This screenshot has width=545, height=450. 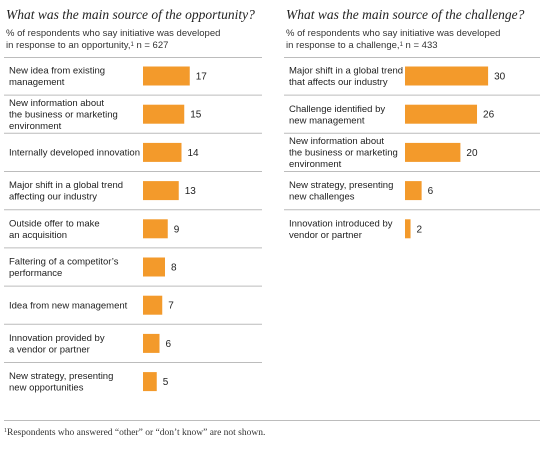 What do you see at coordinates (169, 344) in the screenshot?
I see `left-value-label: 6` at bounding box center [169, 344].